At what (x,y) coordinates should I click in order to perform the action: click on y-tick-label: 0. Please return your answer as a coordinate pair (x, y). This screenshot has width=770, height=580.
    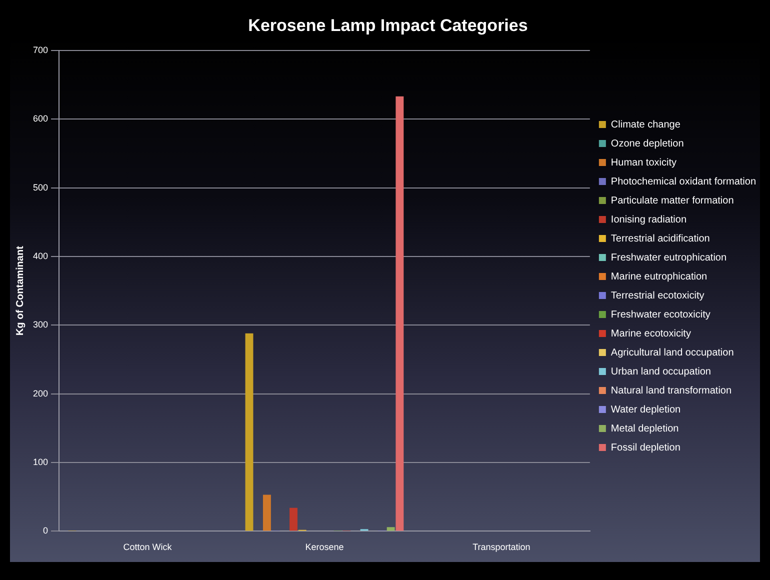
    Looking at the image, I should click on (45, 531).